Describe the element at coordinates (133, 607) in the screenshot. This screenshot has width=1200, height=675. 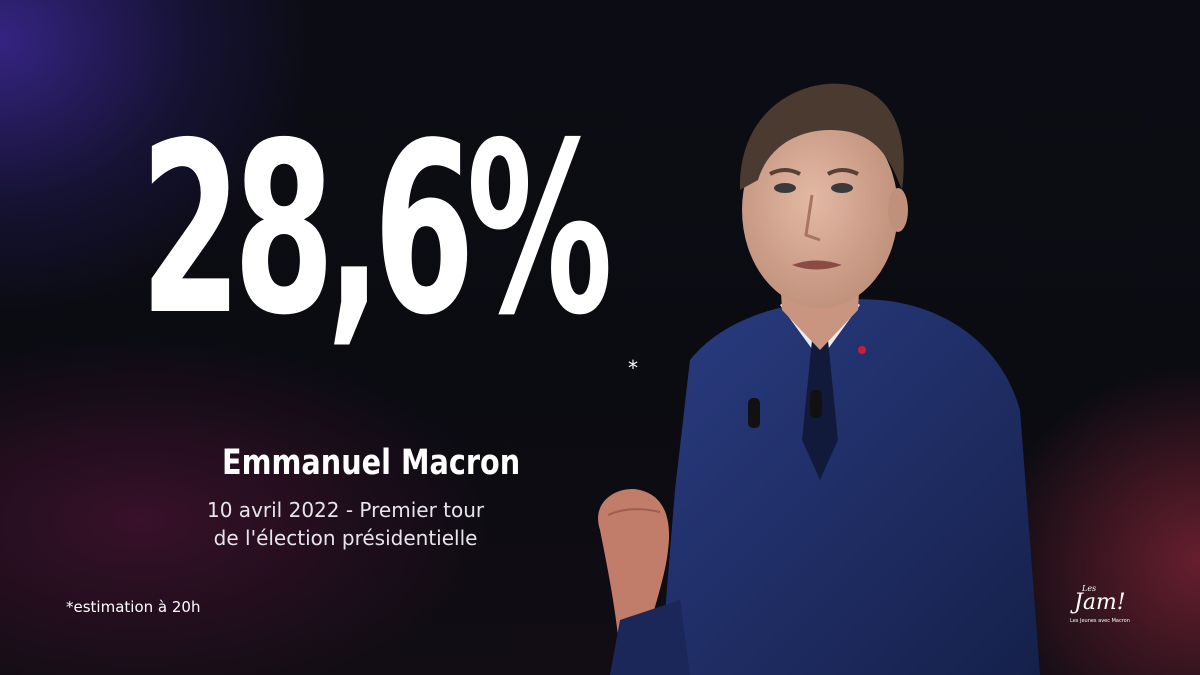
I see `estimation-footnote: *estimation à 20h` at that location.